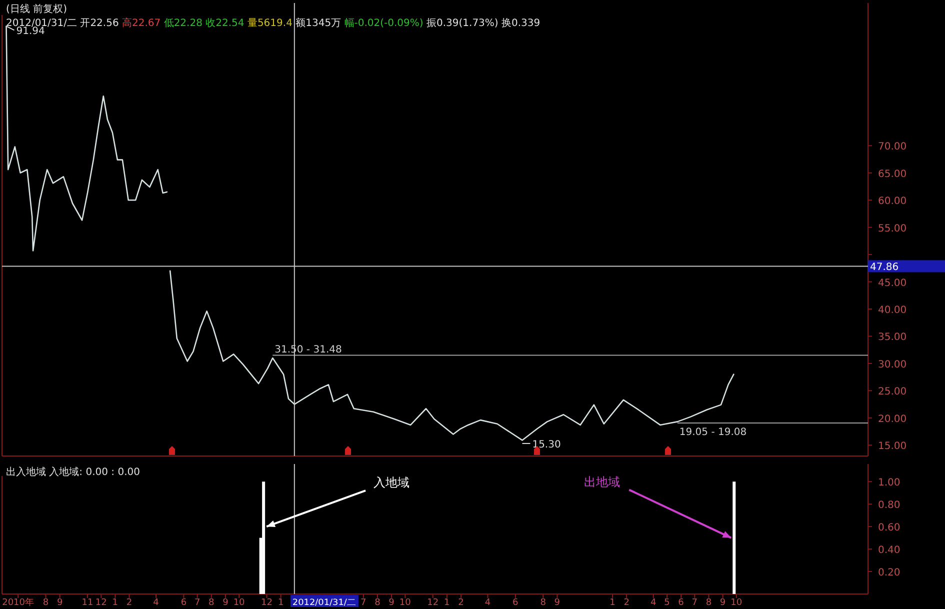 The width and height of the screenshot is (945, 609). Describe the element at coordinates (892, 392) in the screenshot. I see `y-tick-label: 25.00` at that location.